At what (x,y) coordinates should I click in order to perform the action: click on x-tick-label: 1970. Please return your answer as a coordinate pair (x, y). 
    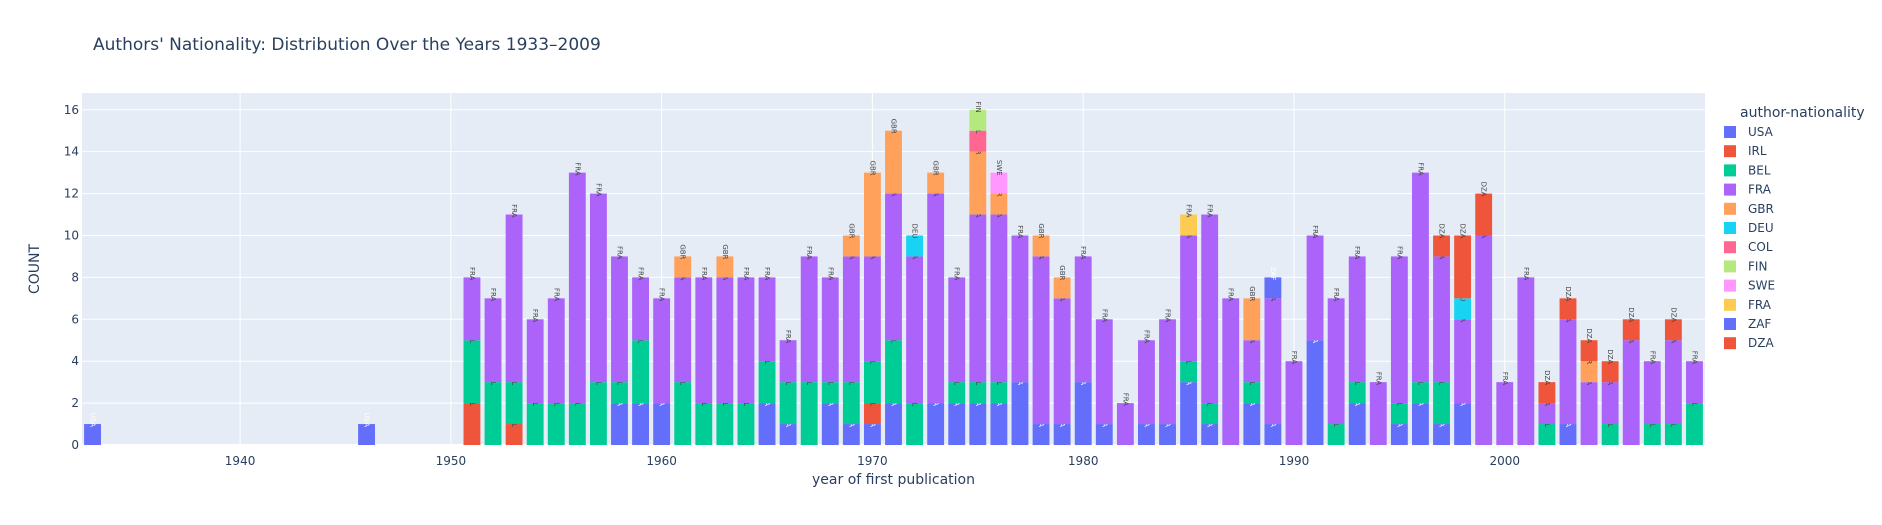
    Looking at the image, I should click on (872, 461).